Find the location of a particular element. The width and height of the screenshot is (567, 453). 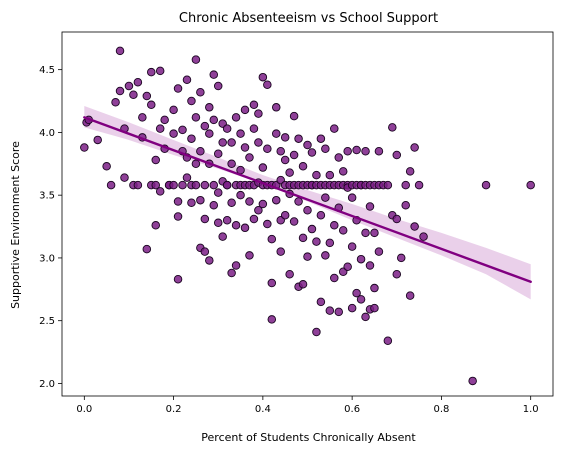

x-tick-label: 0.0 is located at coordinates (84, 409).